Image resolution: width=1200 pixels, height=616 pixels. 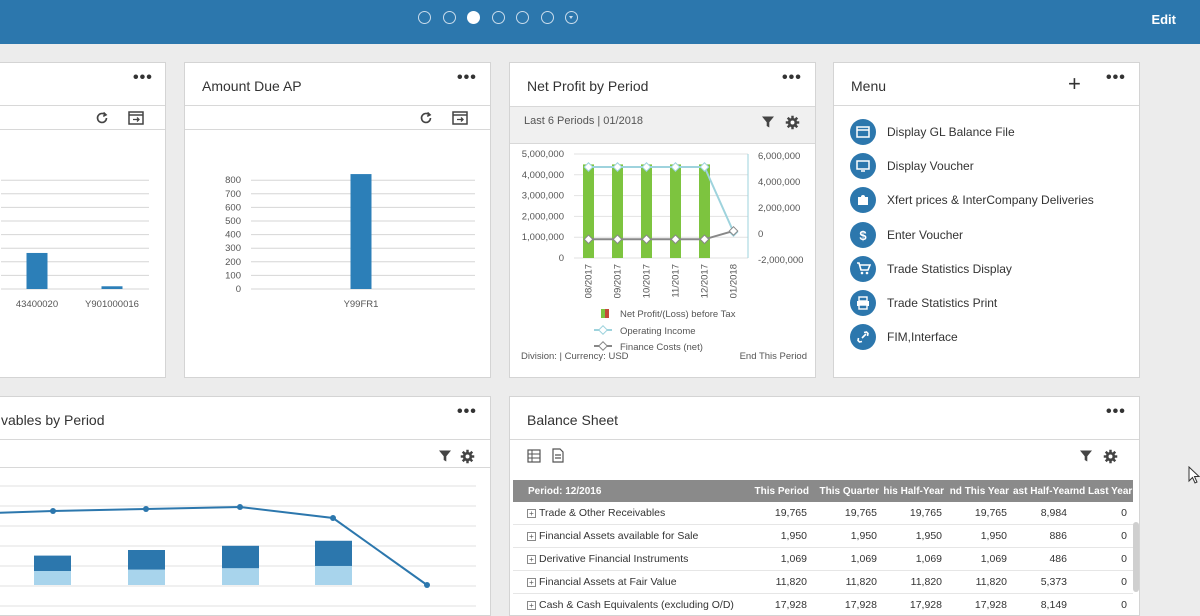 What do you see at coordinates (618, 281) in the screenshot?
I see `x-tick-label: 09/2017` at bounding box center [618, 281].